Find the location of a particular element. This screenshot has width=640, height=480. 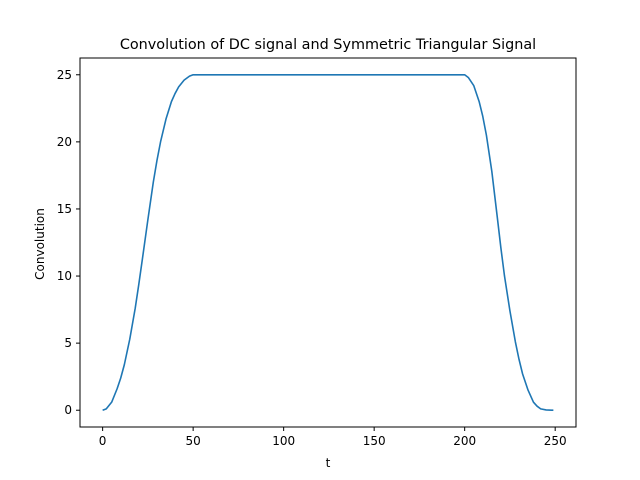

y-axis-label: Convolution is located at coordinates (40, 244).